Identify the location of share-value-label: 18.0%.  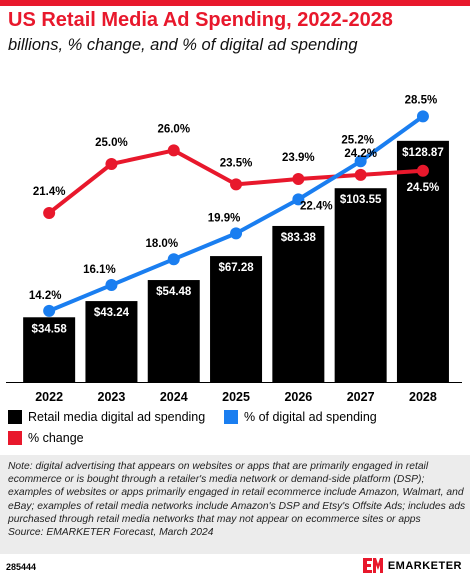
(161, 244).